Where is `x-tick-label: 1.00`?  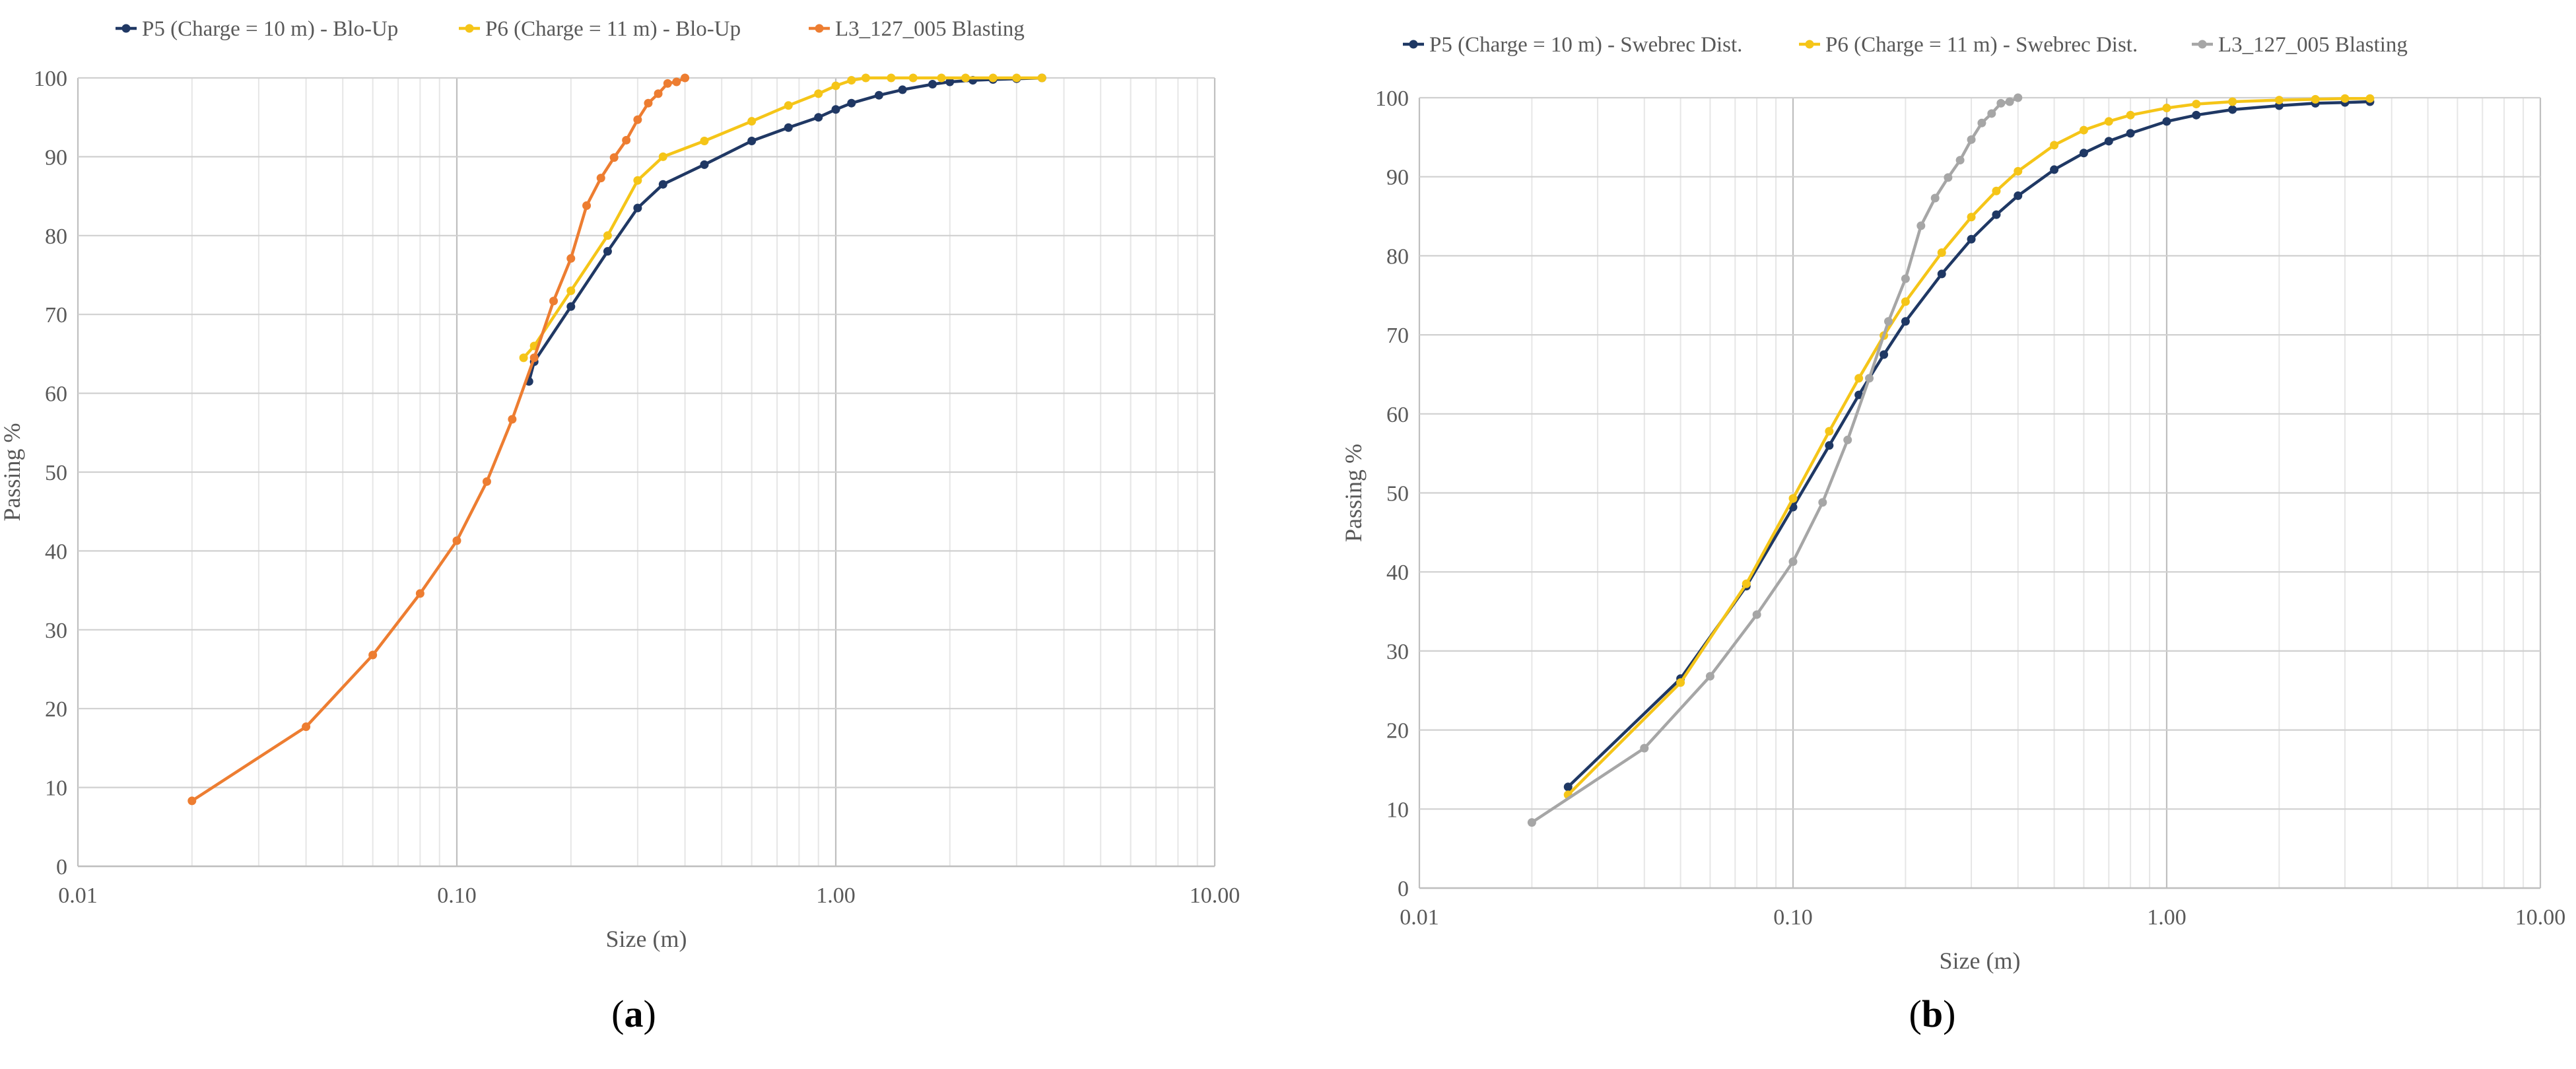
x-tick-label: 1.00 is located at coordinates (836, 896).